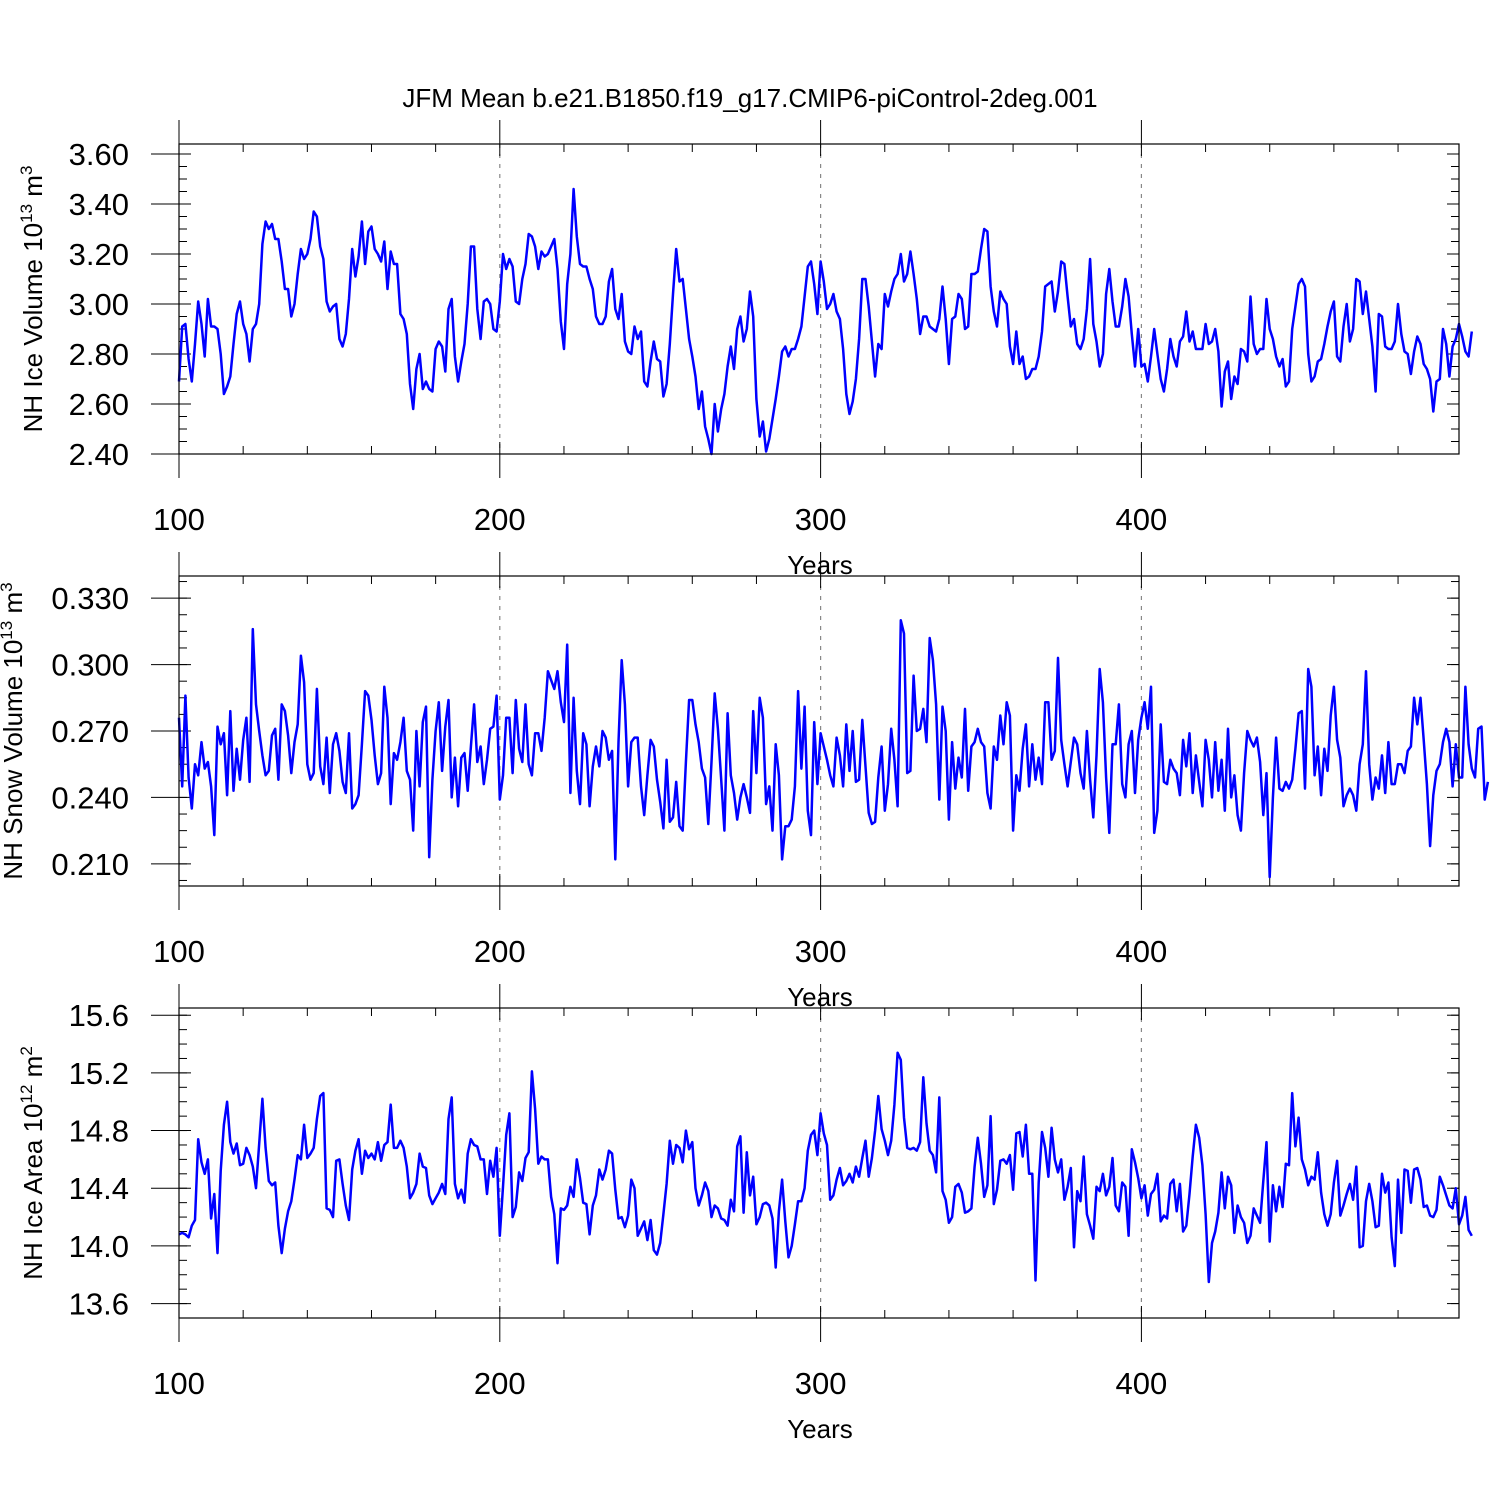 The image size is (1500, 1500). I want to click on y-tick-label: 3.40, so click(99, 204).